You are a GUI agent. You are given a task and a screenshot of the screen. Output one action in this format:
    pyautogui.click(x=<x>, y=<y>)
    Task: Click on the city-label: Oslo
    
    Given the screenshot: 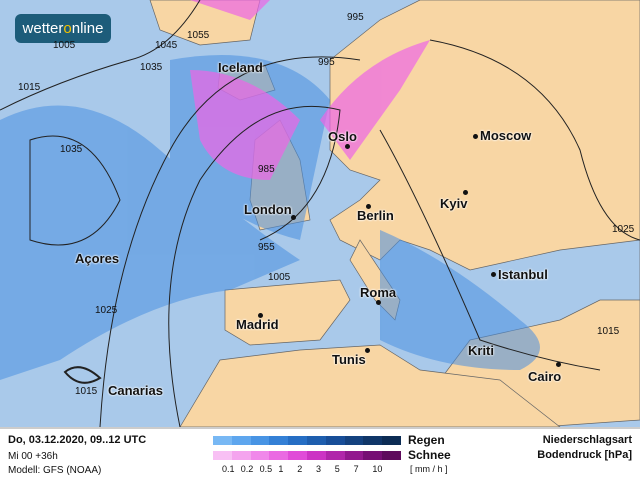 What is the action you would take?
    pyautogui.click(x=342, y=136)
    